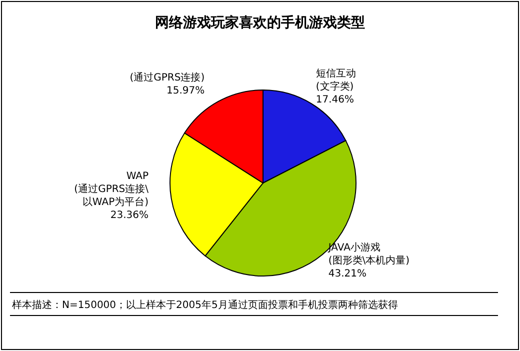  I want to click on slice-label: 短信互动 (文字类), so click(336, 79).